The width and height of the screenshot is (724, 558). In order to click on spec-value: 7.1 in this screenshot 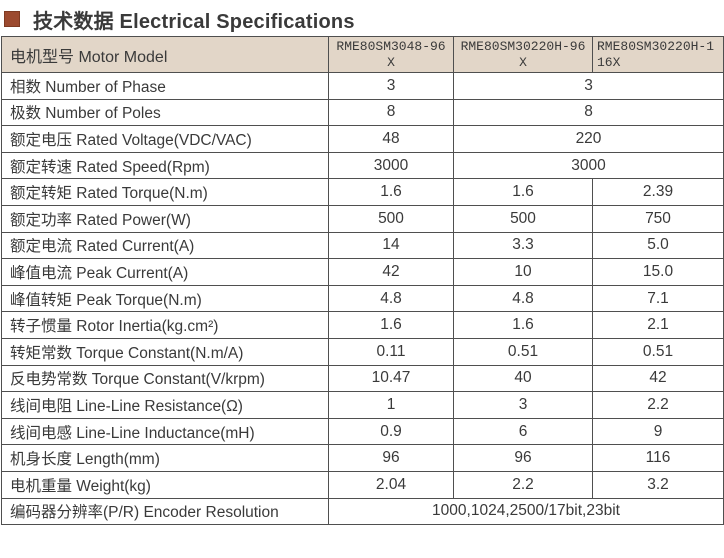, I will do `click(658, 298)`.